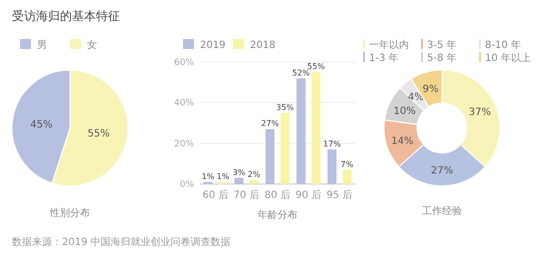 Image resolution: width=545 pixels, height=264 pixels. What do you see at coordinates (213, 45) in the screenshot?
I see `legend-label: 2019` at bounding box center [213, 45].